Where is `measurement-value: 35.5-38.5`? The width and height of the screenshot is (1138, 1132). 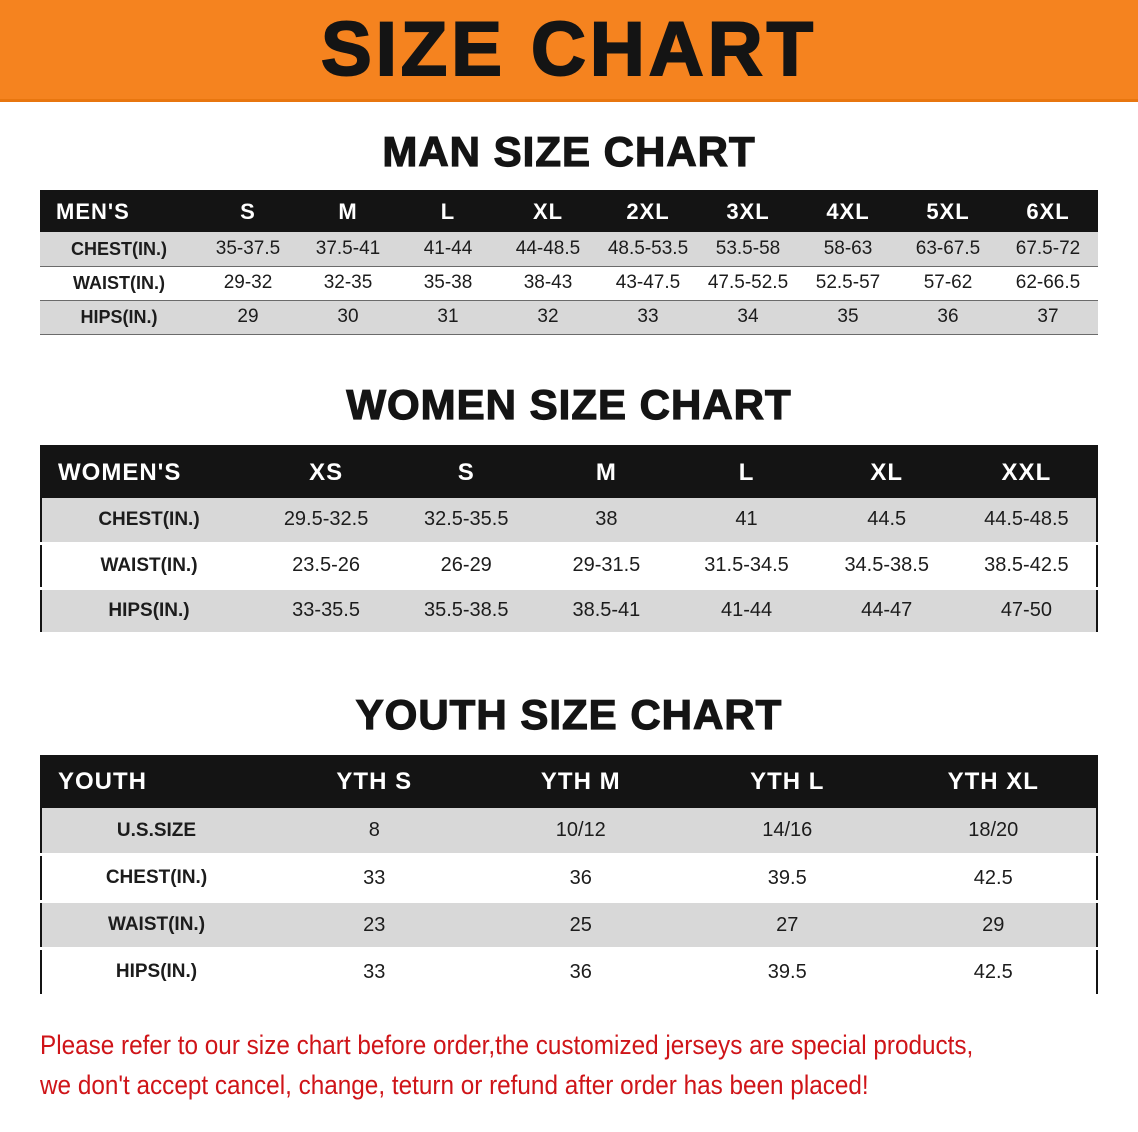
measurement-value: 35.5-38.5 is located at coordinates (466, 611).